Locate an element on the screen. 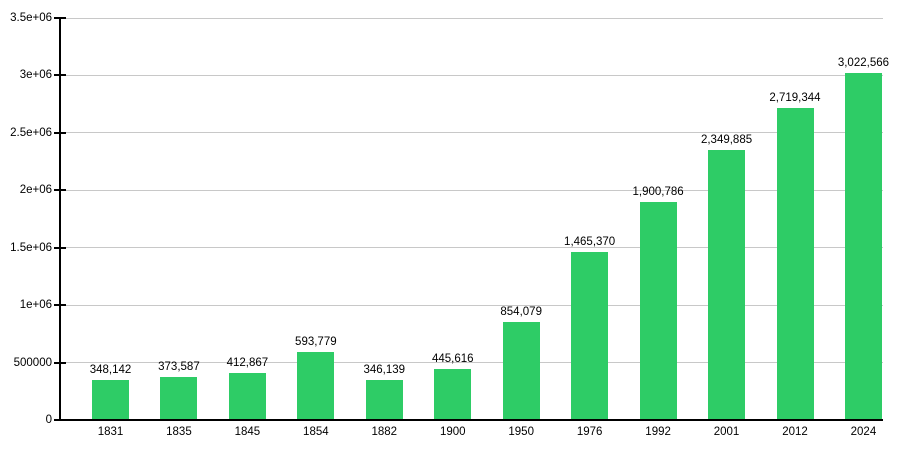 The height and width of the screenshot is (450, 900). bar-value-label: 3,022,566 is located at coordinates (863, 62).